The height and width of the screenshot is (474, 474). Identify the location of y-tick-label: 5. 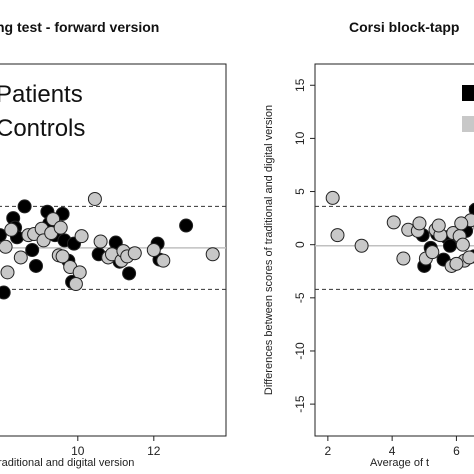
(300, 191).